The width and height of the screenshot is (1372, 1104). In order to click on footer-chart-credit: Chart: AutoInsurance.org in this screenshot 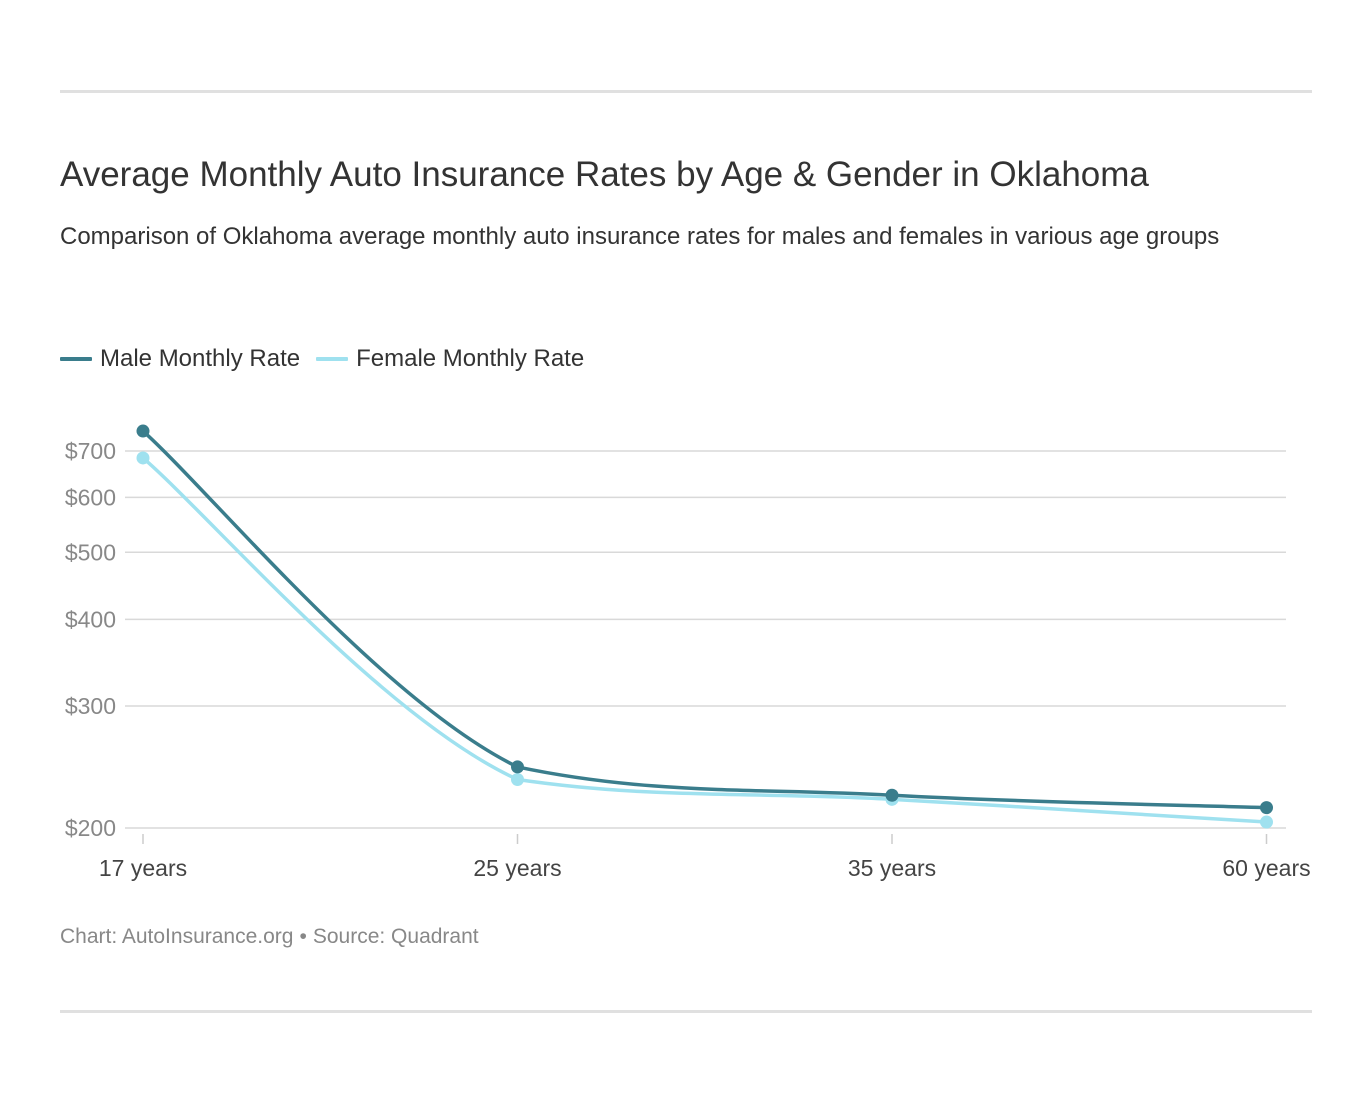, I will do `click(177, 936)`.